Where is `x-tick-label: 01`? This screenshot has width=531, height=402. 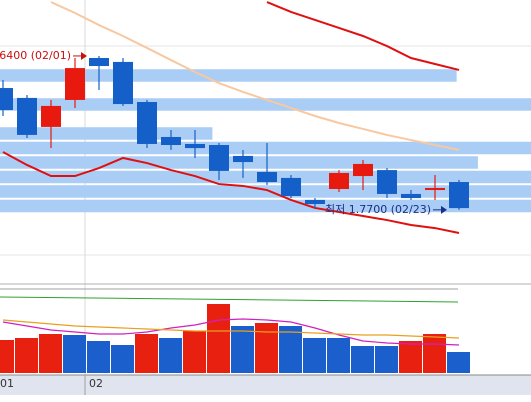
x-tick-label: 01 is located at coordinates (7, 383).